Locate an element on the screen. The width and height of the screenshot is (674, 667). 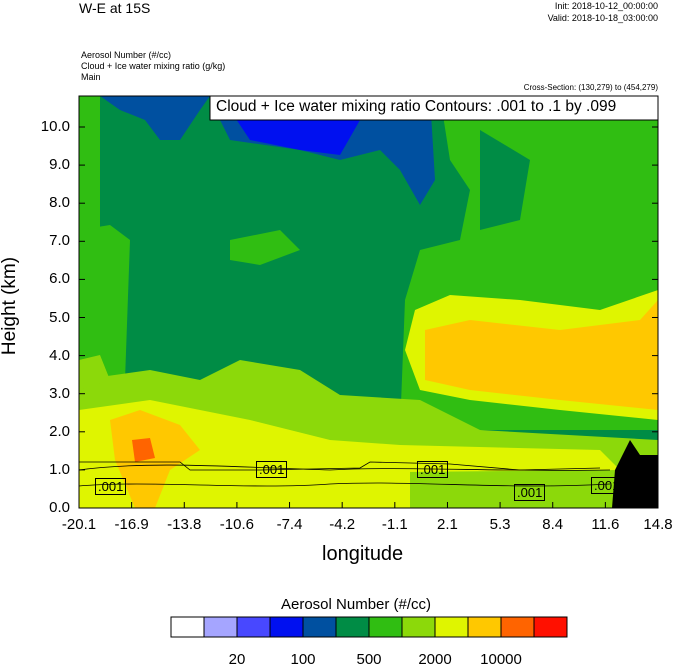
x-tick-label: -4.2 is located at coordinates (342, 524).